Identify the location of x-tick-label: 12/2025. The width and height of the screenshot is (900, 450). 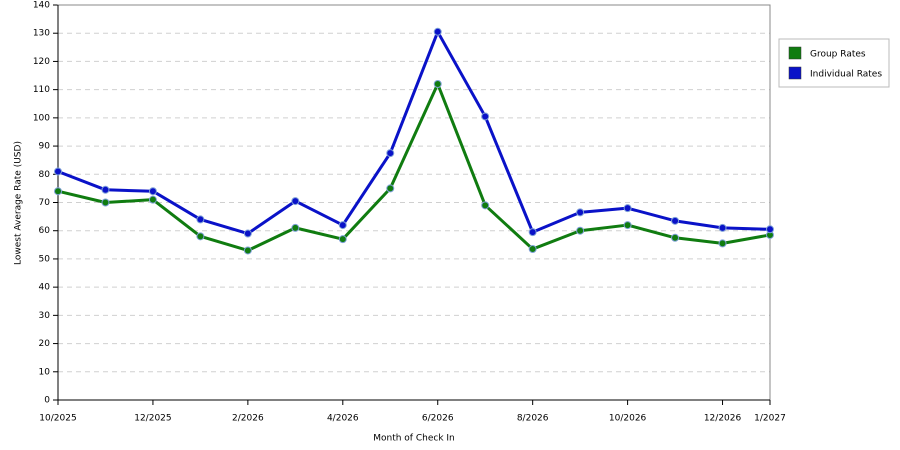
(152, 419).